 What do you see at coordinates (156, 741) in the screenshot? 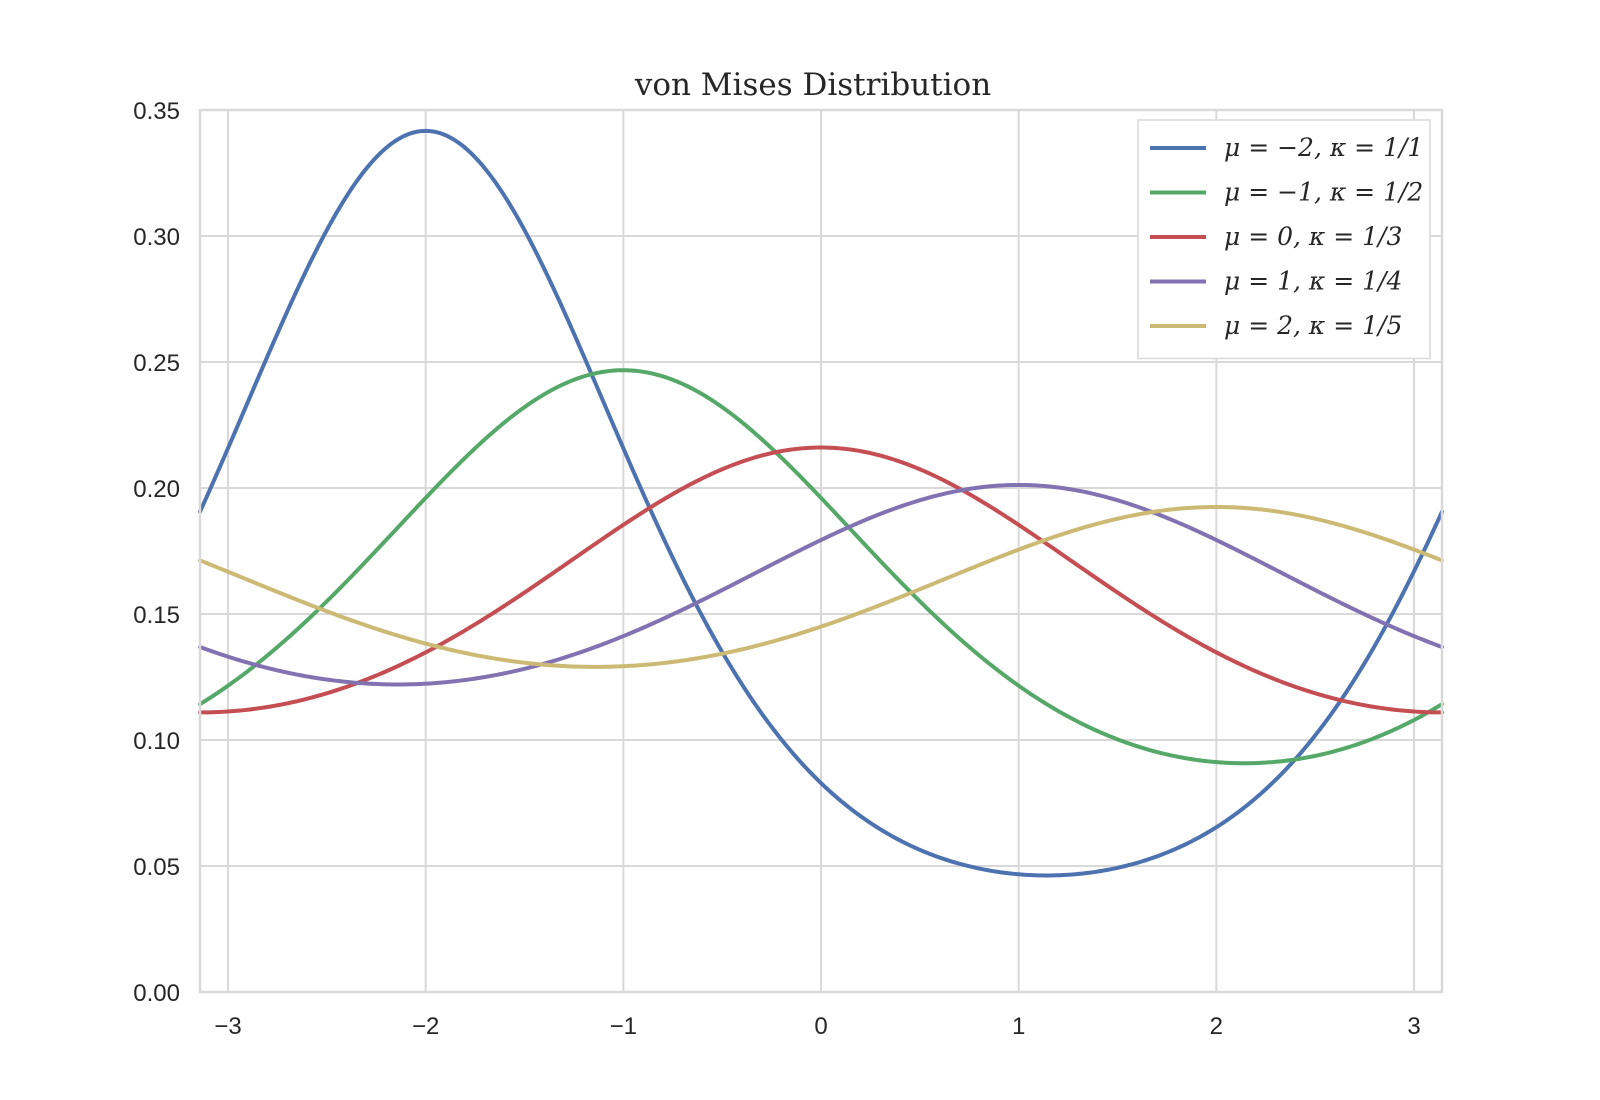
I see `y-tick-label: 0.10` at bounding box center [156, 741].